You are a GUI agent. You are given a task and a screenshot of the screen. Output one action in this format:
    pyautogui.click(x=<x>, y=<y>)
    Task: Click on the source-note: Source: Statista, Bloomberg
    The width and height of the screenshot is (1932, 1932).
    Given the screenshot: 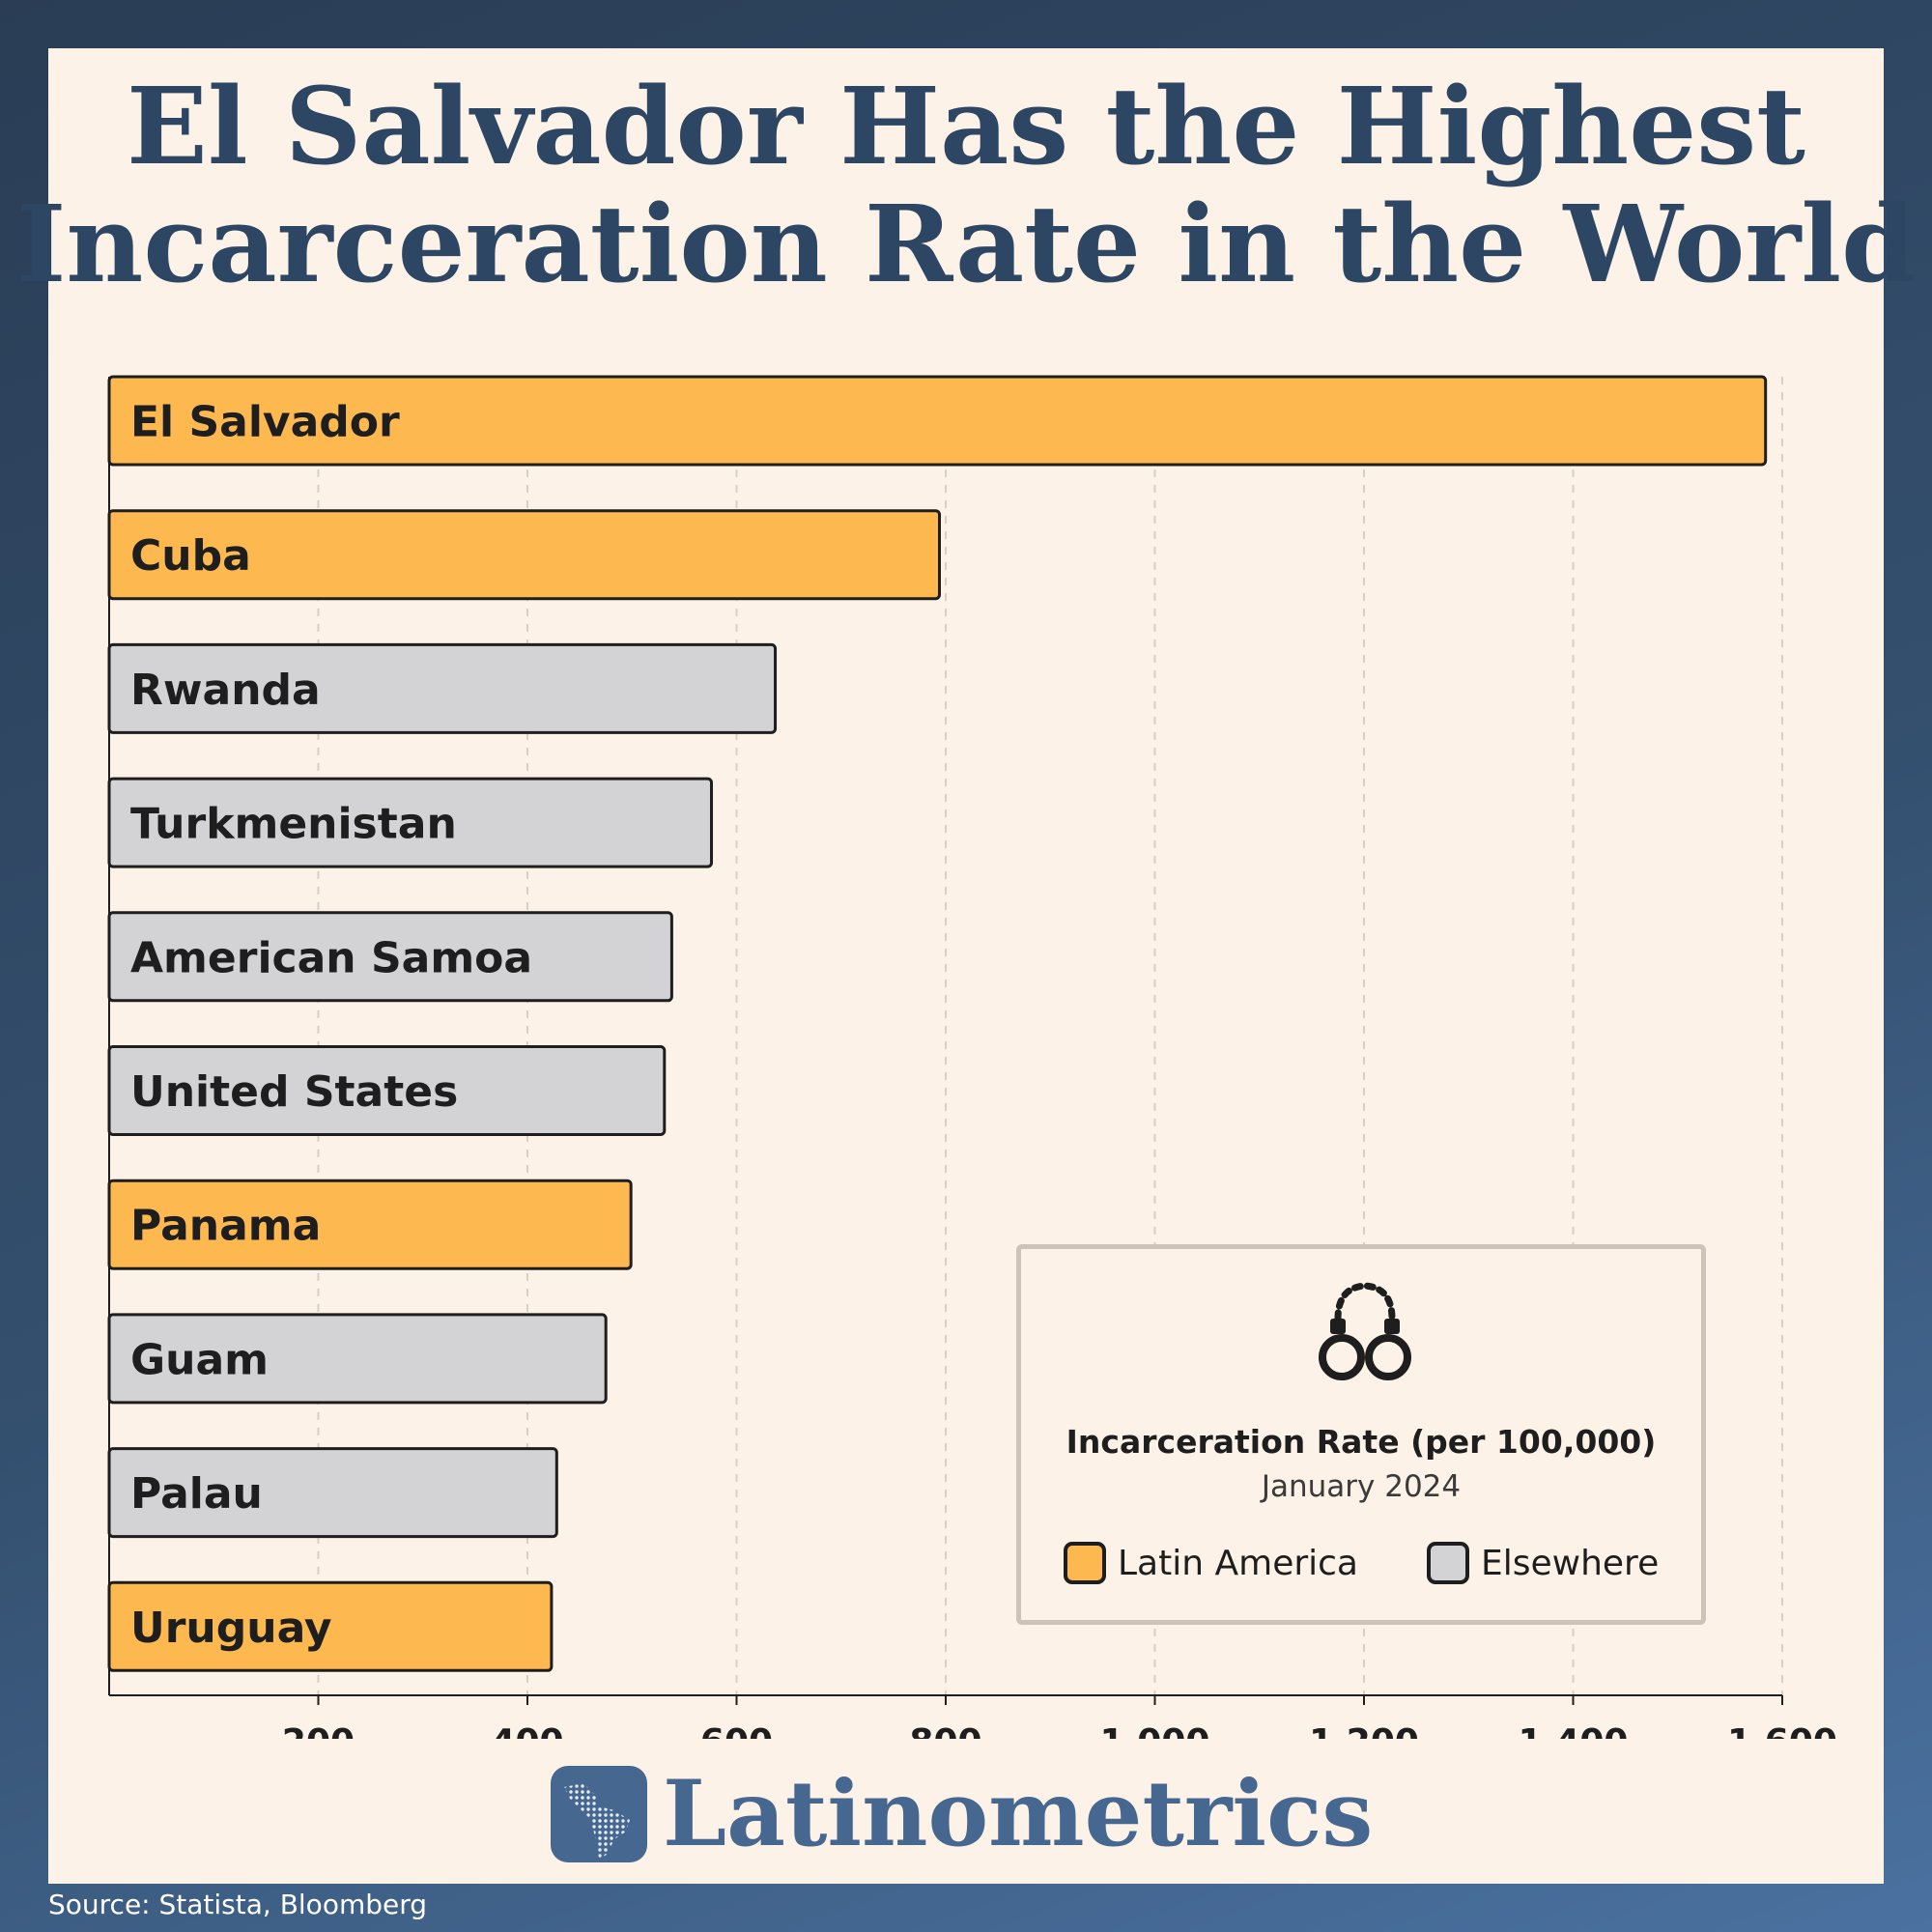 What is the action you would take?
    pyautogui.click(x=238, y=1904)
    